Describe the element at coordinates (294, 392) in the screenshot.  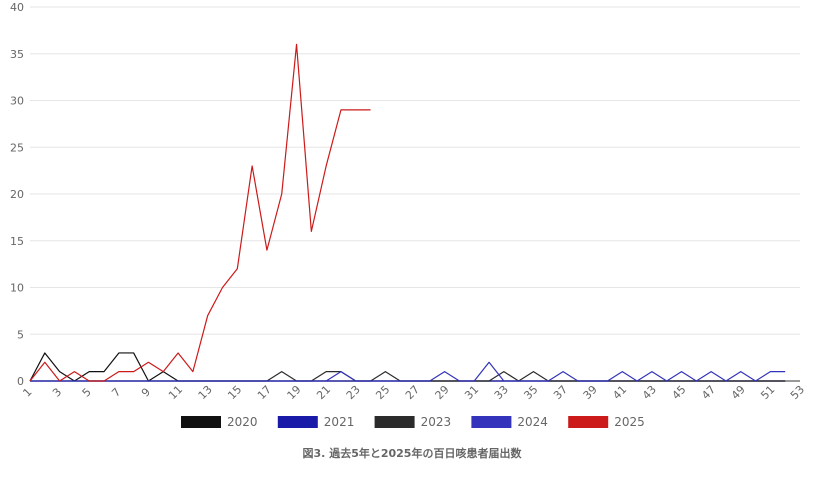
I see `x-tick-label: 19` at that location.